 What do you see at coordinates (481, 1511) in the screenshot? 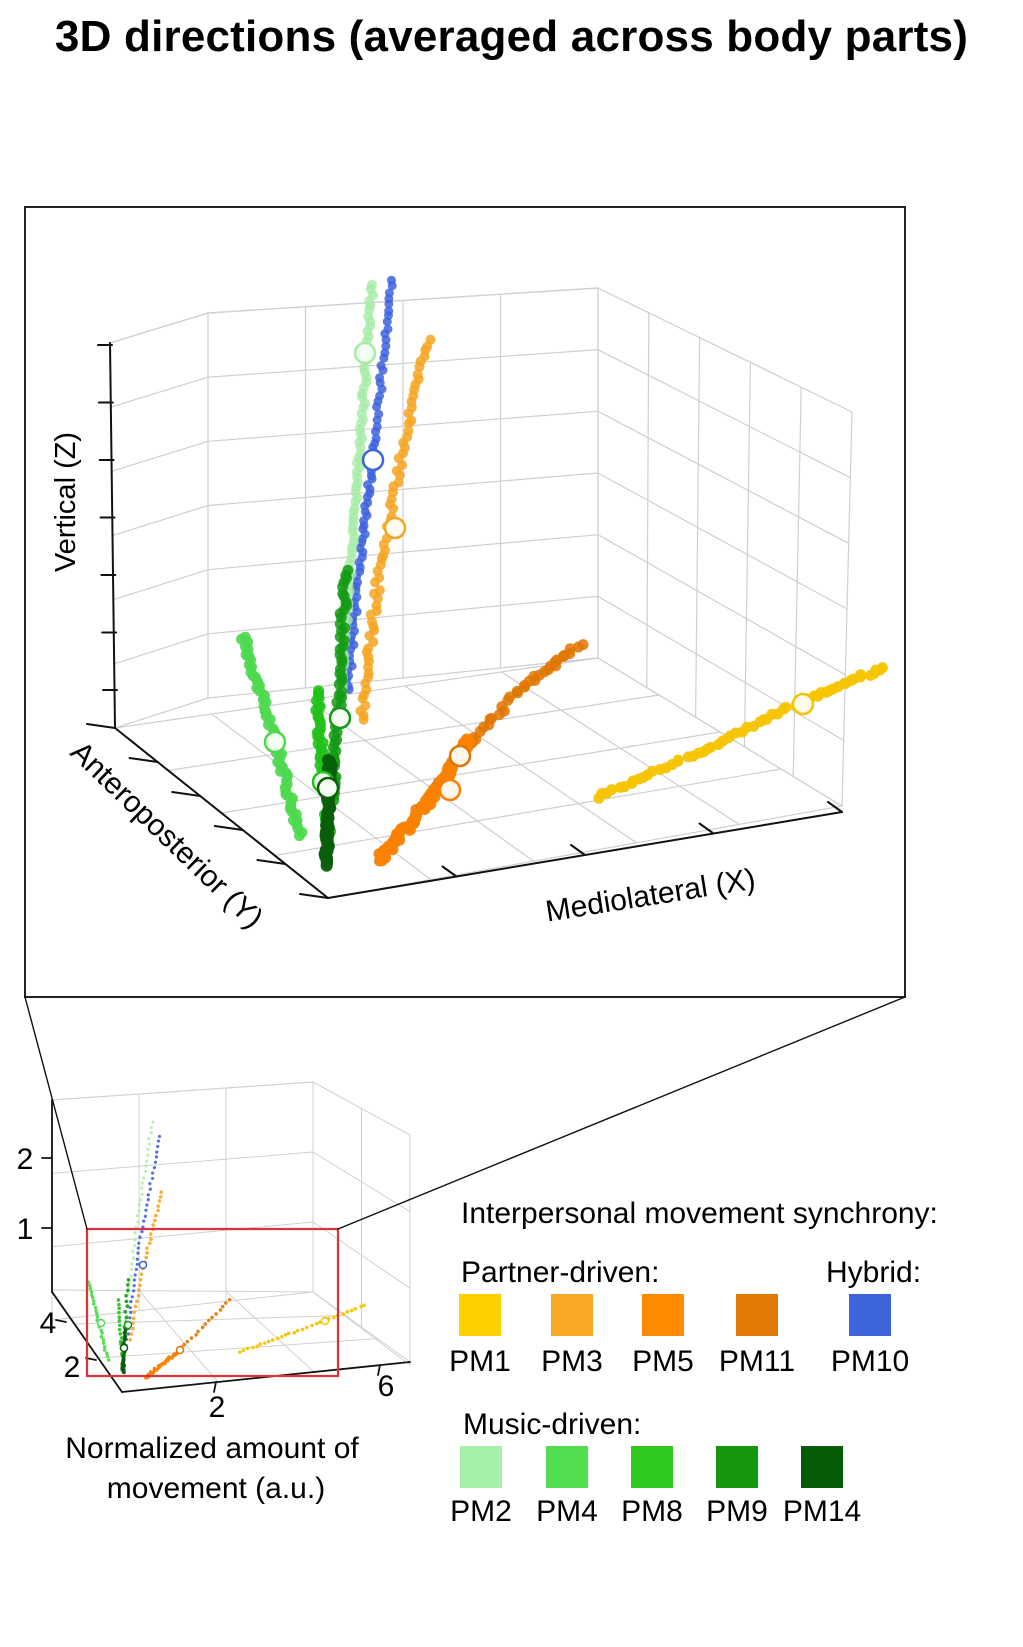
I see `legend-label-pm2: PM2` at bounding box center [481, 1511].